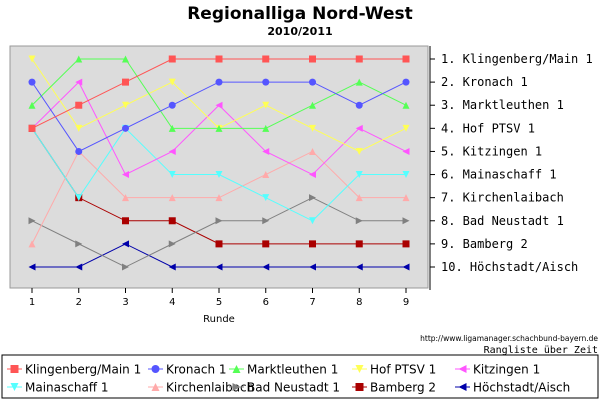 The height and width of the screenshot is (400, 600). I want to click on legend-label: Marktleuthen 1, so click(292, 370).